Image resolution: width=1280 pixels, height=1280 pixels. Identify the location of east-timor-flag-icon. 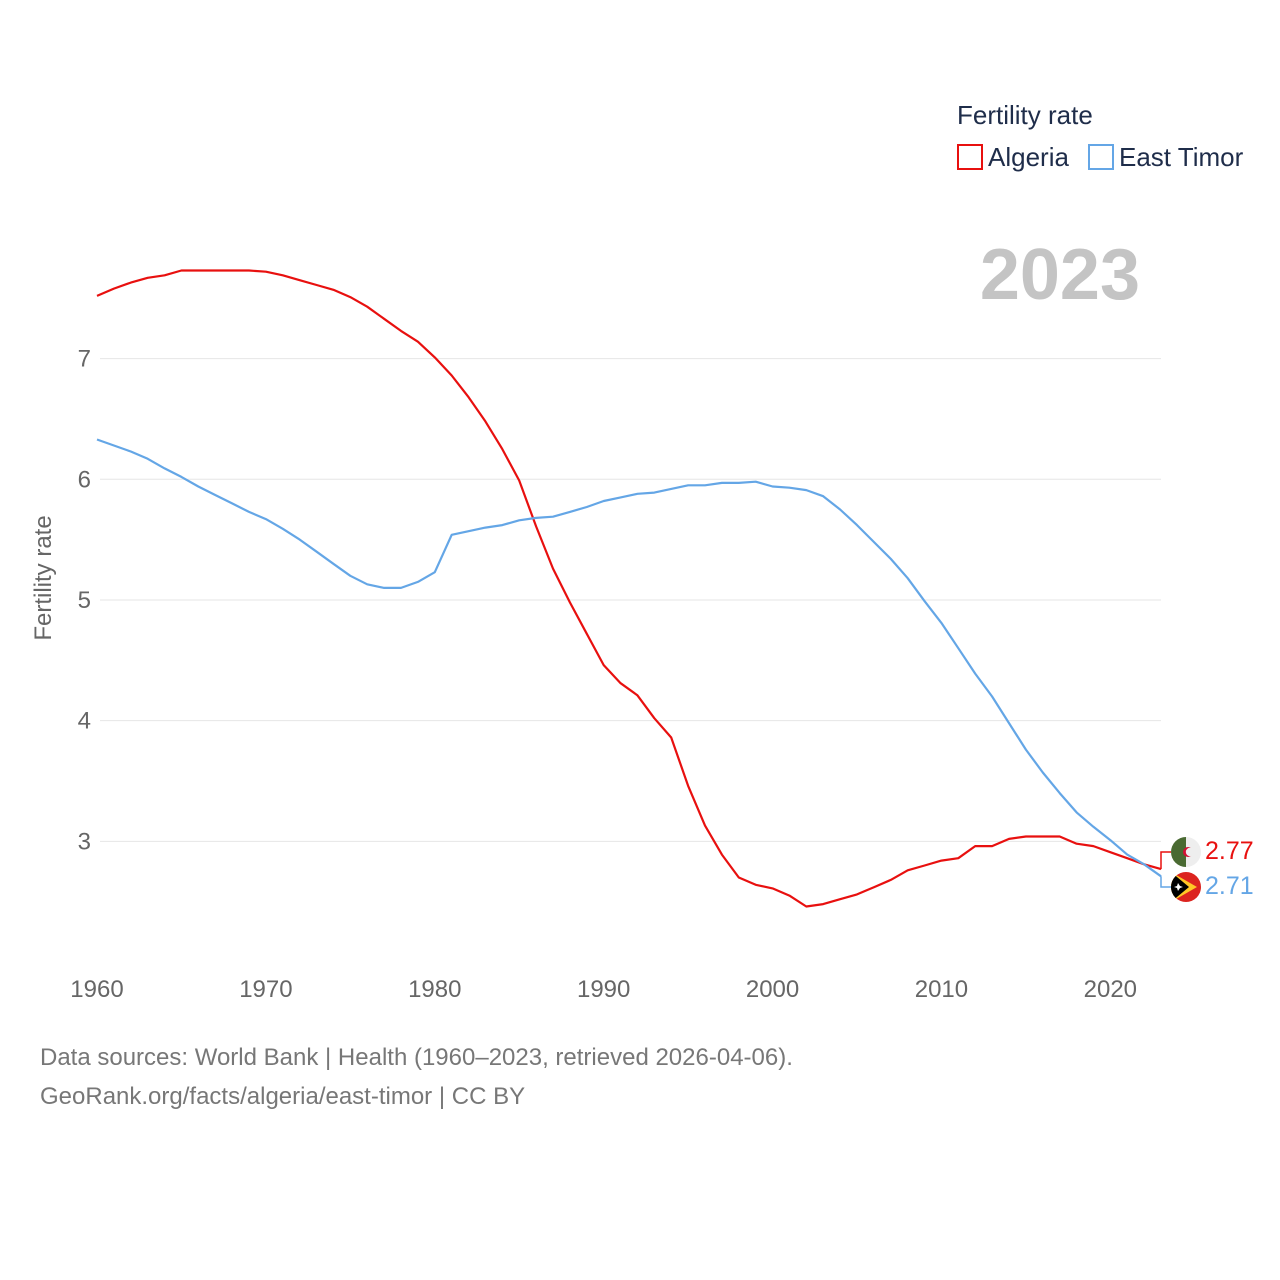
(1186, 887).